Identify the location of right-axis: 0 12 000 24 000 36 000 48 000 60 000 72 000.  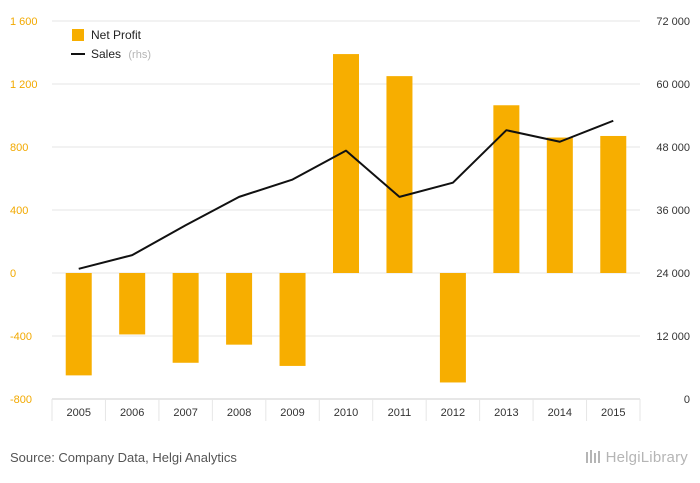
(673, 211).